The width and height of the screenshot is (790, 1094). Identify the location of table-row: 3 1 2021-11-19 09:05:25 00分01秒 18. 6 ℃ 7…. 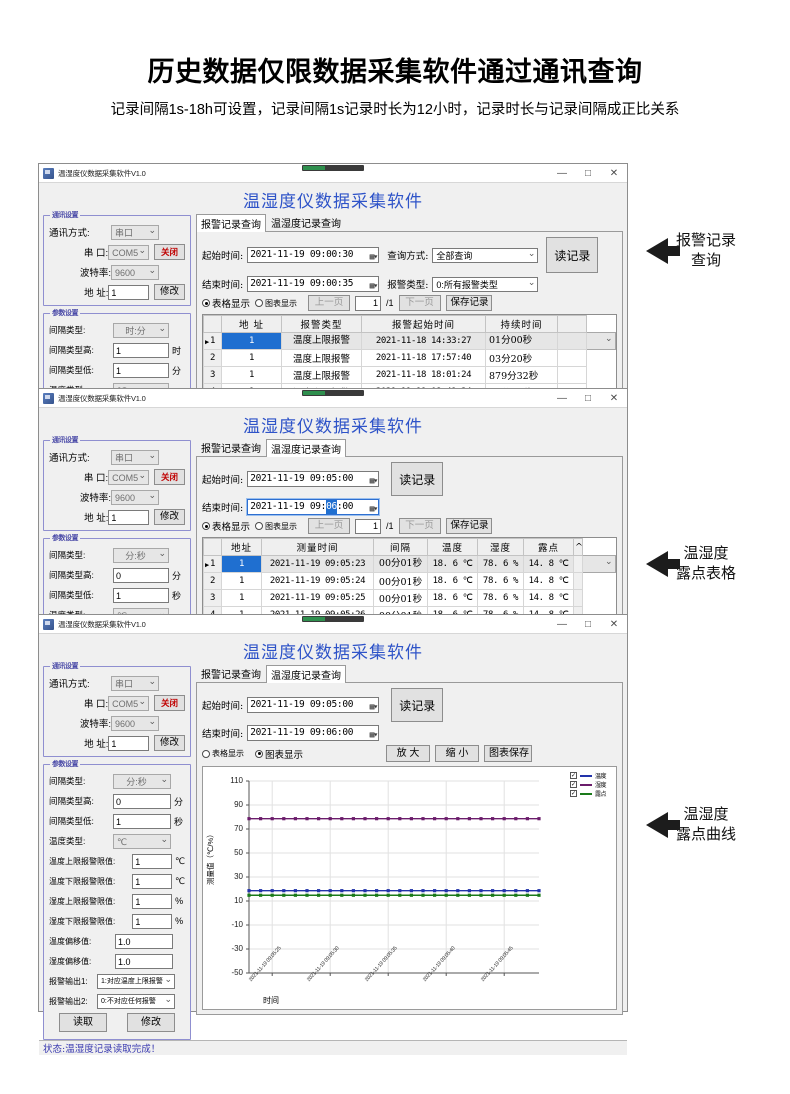
(409, 598).